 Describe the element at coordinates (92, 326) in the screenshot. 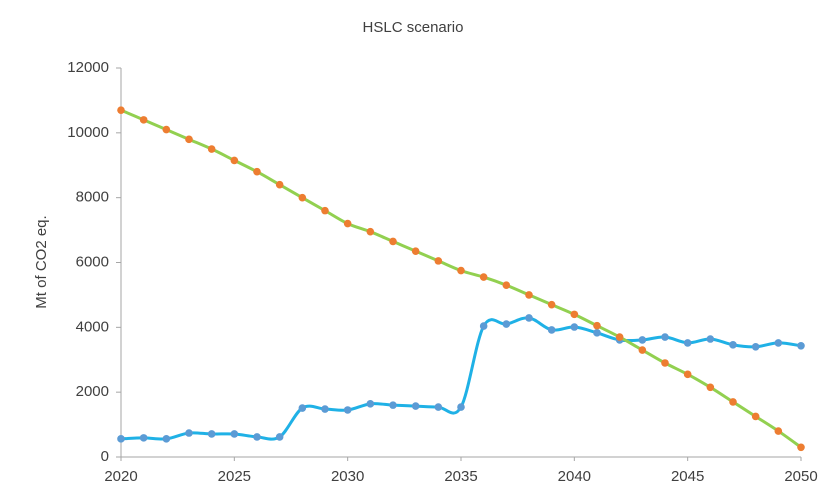

I see `y-tick-label: 4000` at that location.